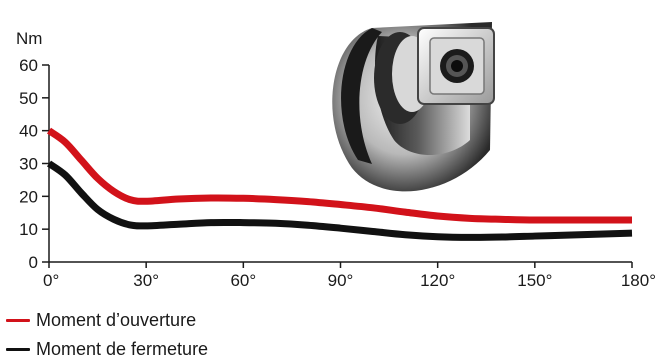 Image resolution: width=661 pixels, height=360 pixels. I want to click on y-tick-label: 50, so click(28, 98).